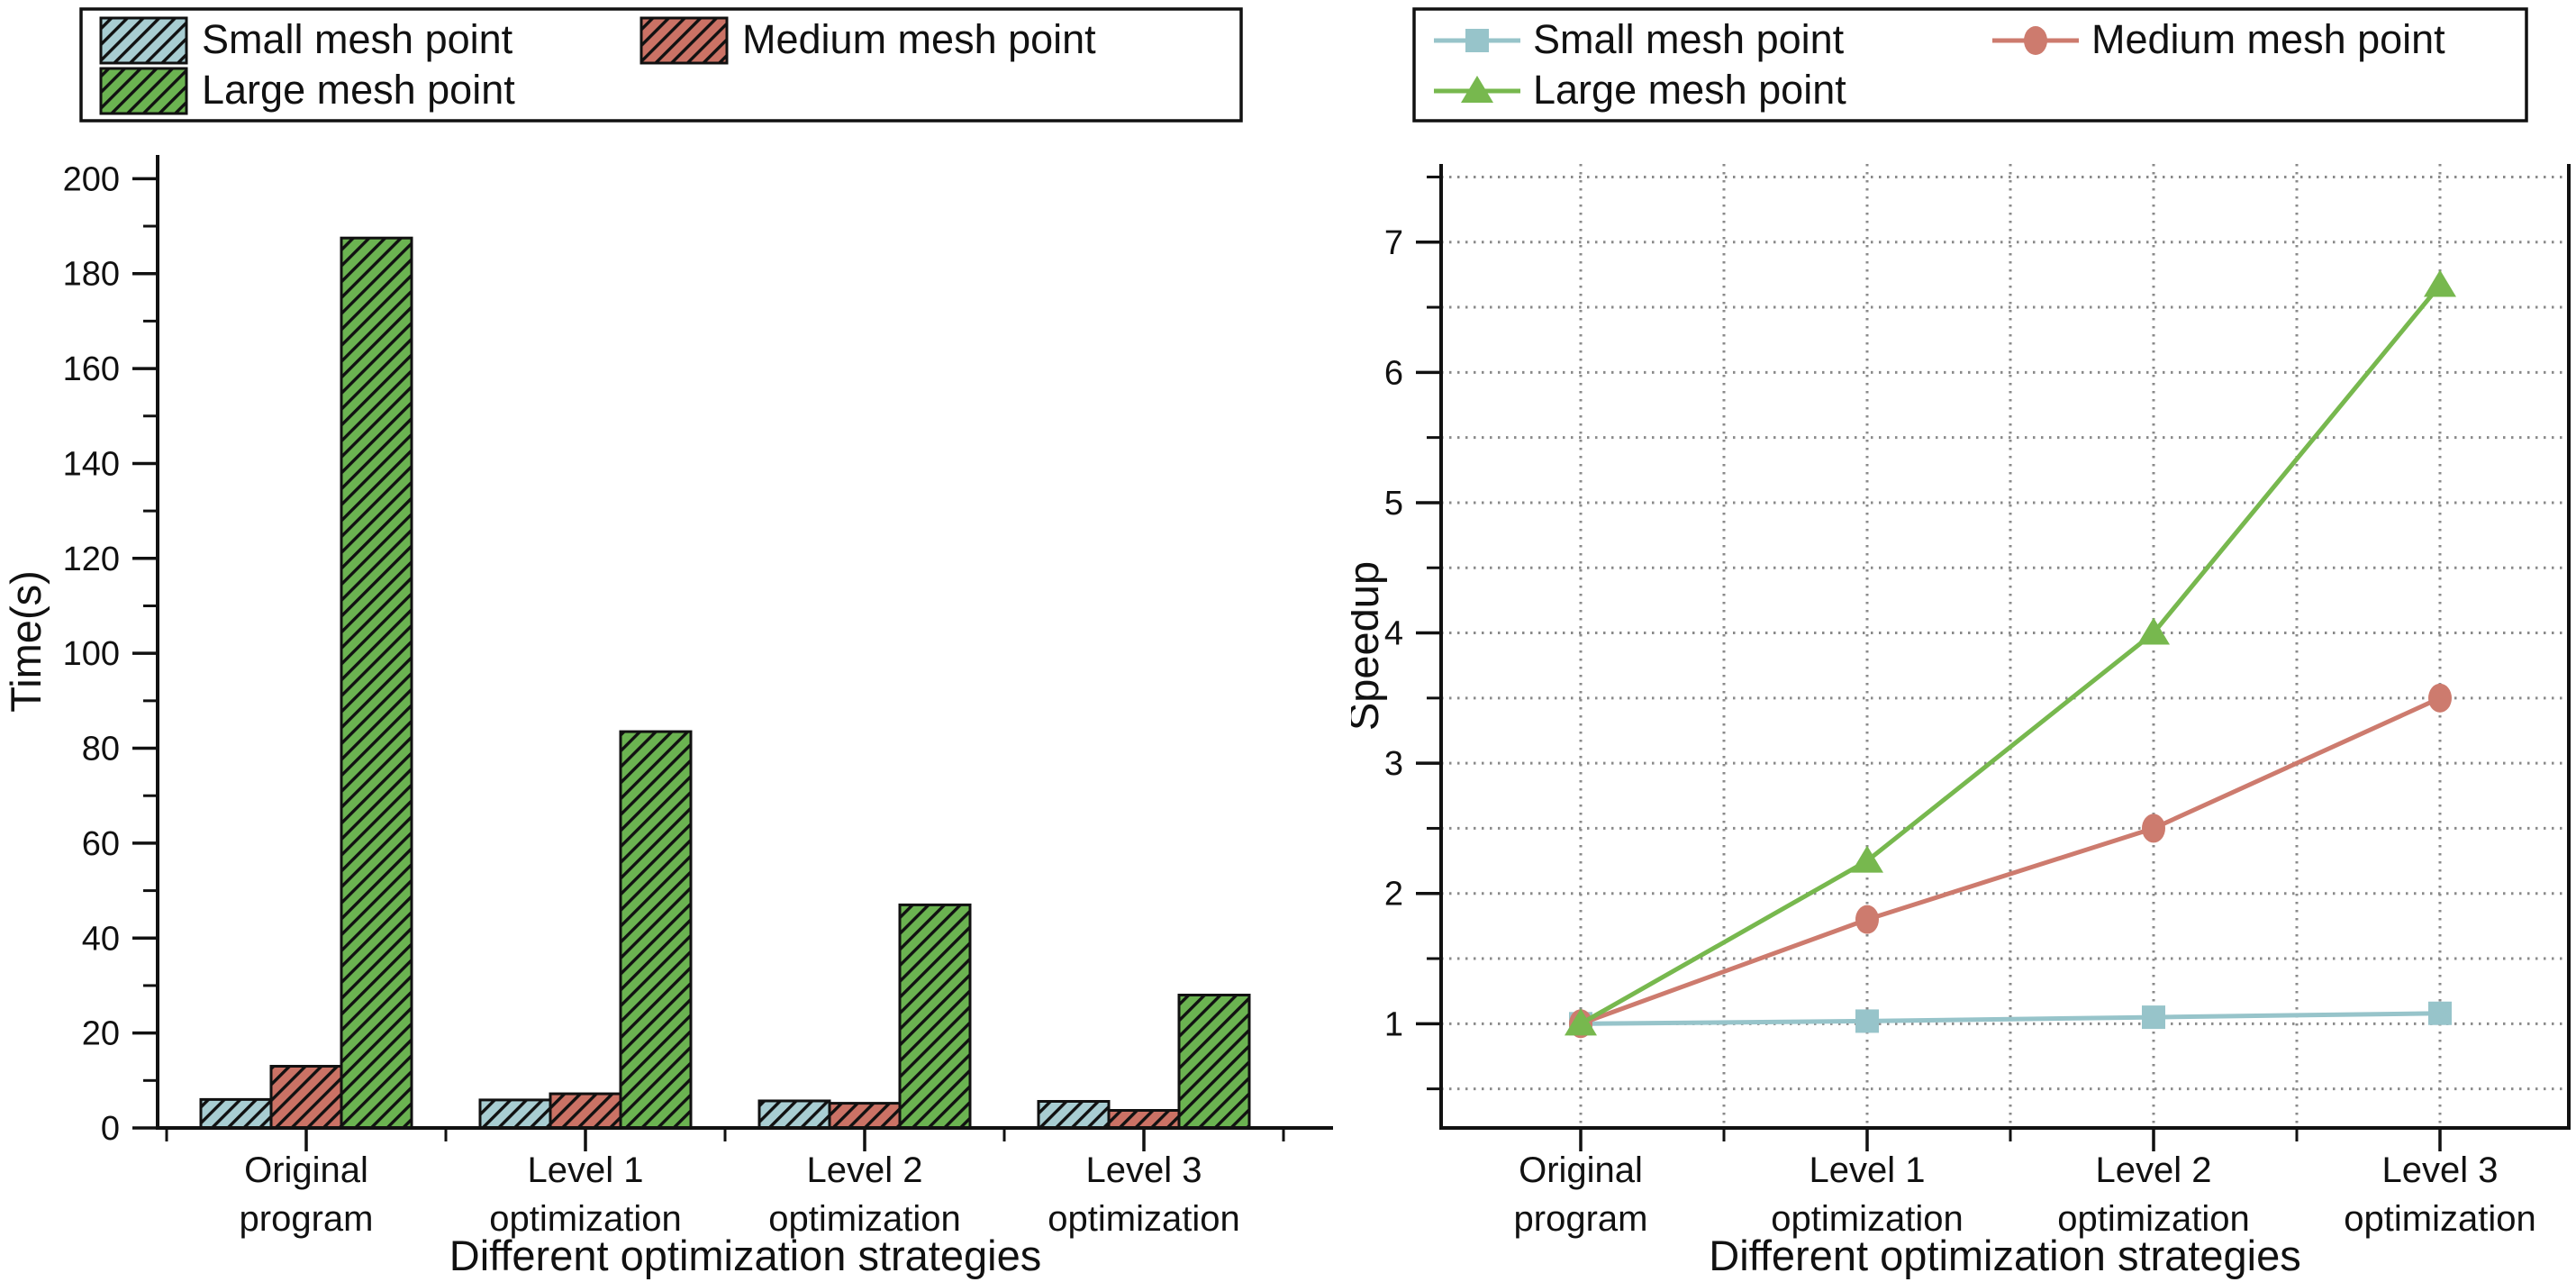 The width and height of the screenshot is (2576, 1282). What do you see at coordinates (1393, 1024) in the screenshot?
I see `y-tick-label: 1` at bounding box center [1393, 1024].